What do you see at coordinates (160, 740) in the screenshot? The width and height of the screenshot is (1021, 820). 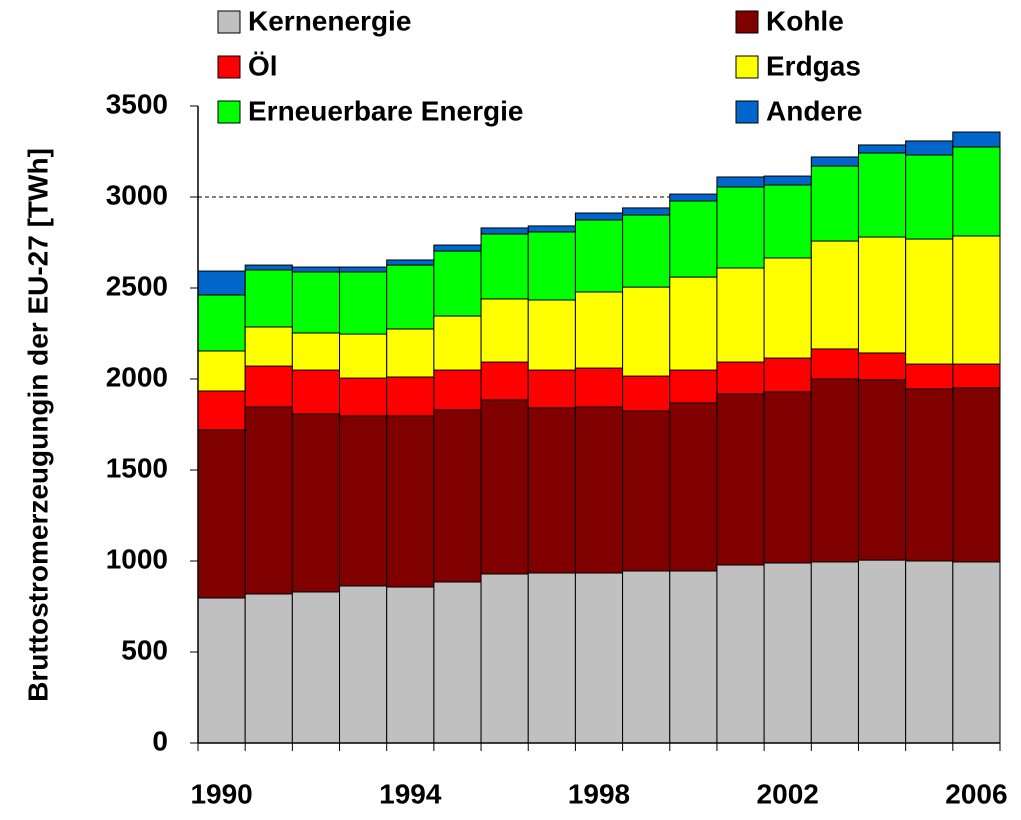 I see `y-tick-label: 0` at bounding box center [160, 740].